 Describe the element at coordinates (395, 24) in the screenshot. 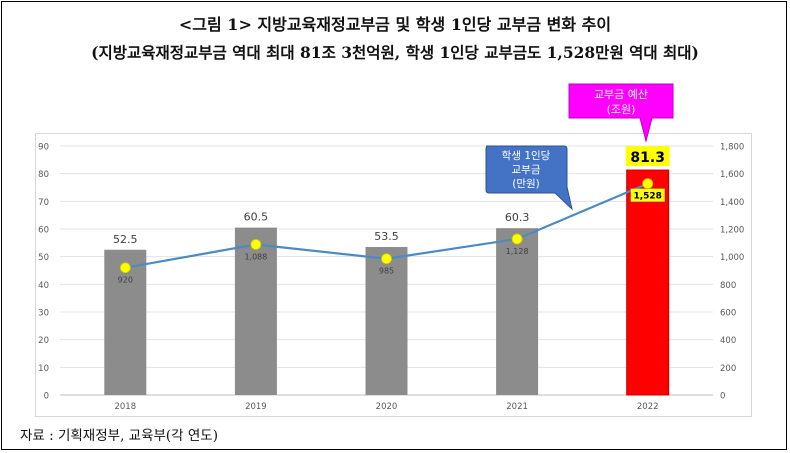

I see `figure-title: <그림 1> 지방교육재정교부금 및 학생 1인당 교부금 변화 추이` at that location.